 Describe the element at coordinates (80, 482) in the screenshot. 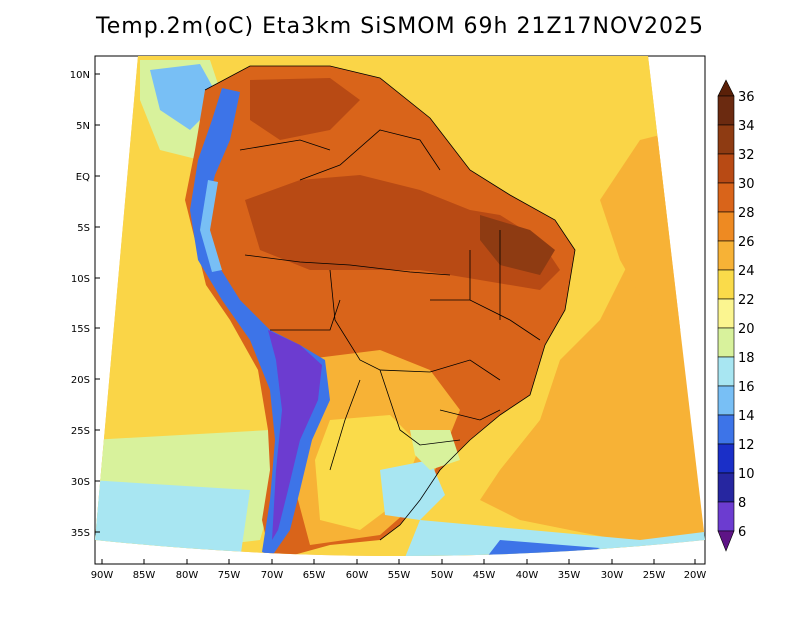

I see `lat-tick-label: 30S` at that location.